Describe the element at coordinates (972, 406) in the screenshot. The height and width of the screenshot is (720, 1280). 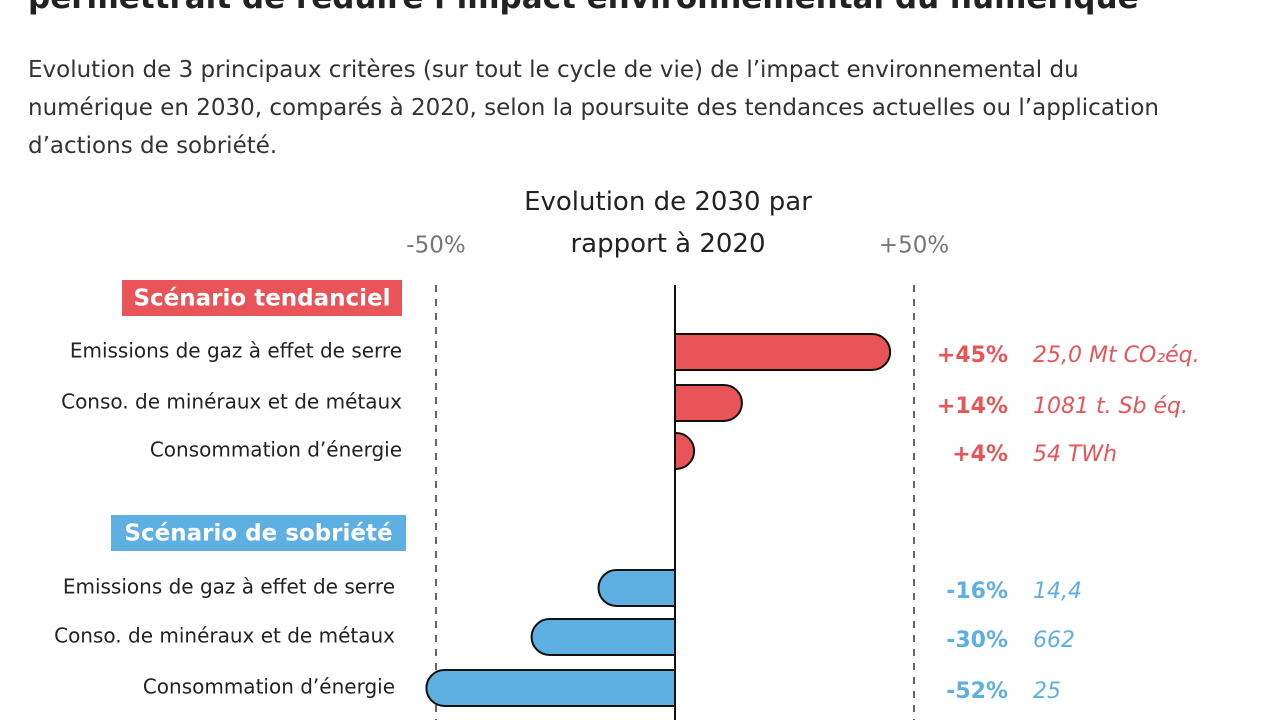
I see `value-label: +14%` at that location.